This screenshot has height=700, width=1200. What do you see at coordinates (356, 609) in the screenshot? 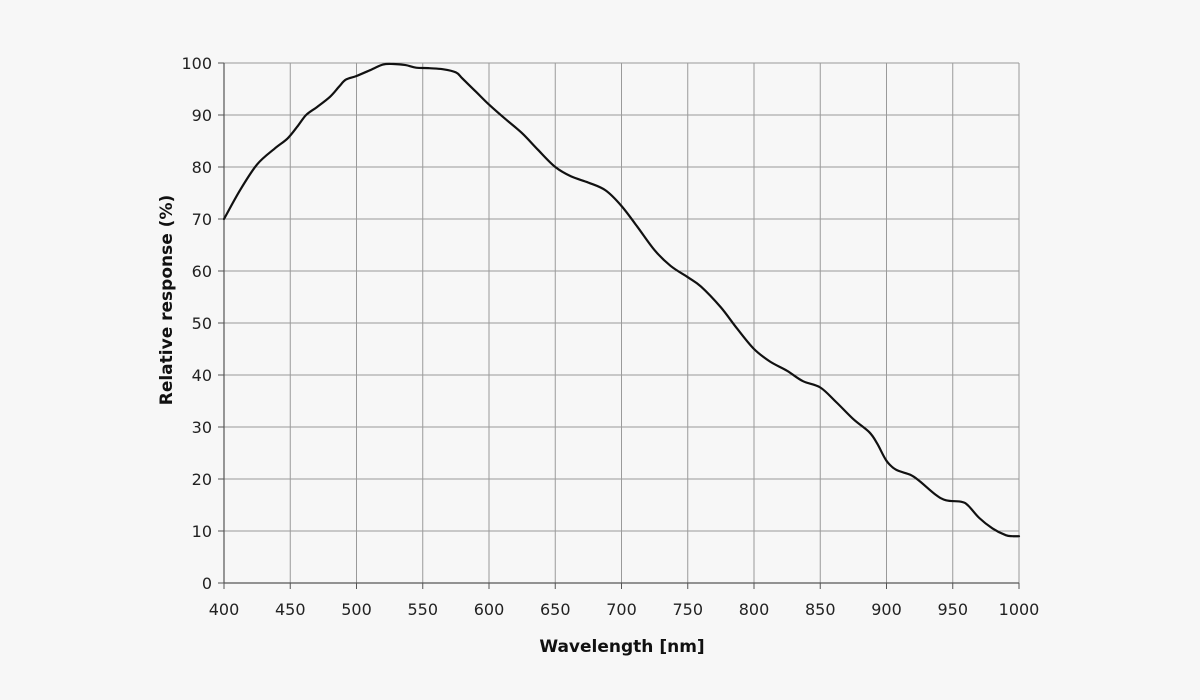
I see `x-tick-label: 500` at bounding box center [356, 609].